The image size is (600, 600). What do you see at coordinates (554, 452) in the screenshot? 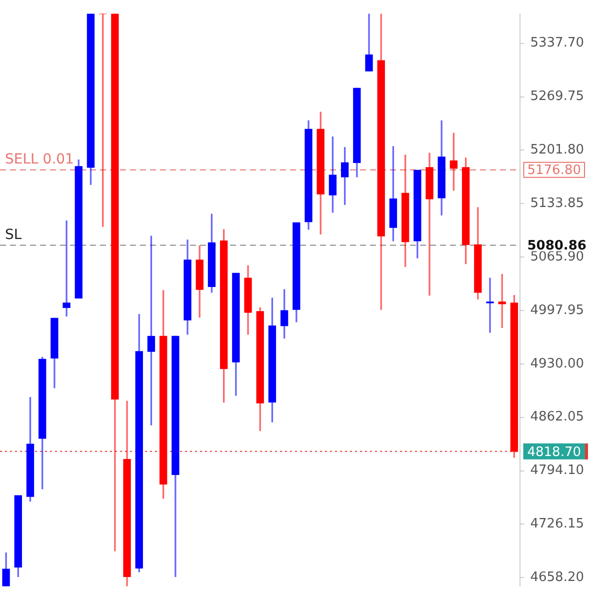
I see `text: 4818.70` at bounding box center [554, 452].